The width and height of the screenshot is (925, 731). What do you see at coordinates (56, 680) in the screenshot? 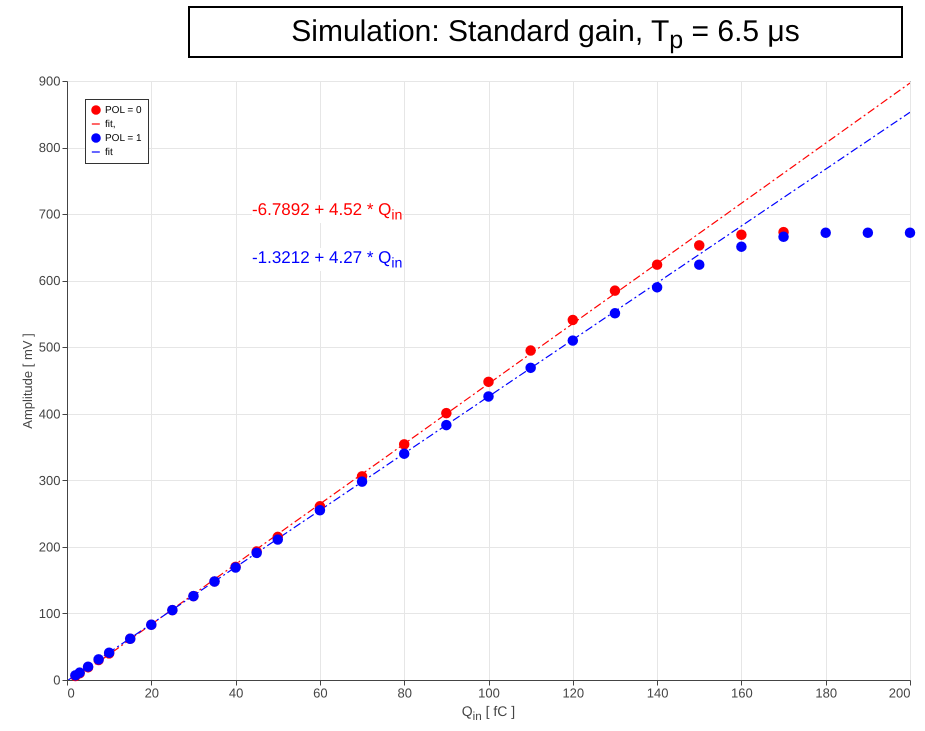
I see `y-tick-label: 0` at bounding box center [56, 680].